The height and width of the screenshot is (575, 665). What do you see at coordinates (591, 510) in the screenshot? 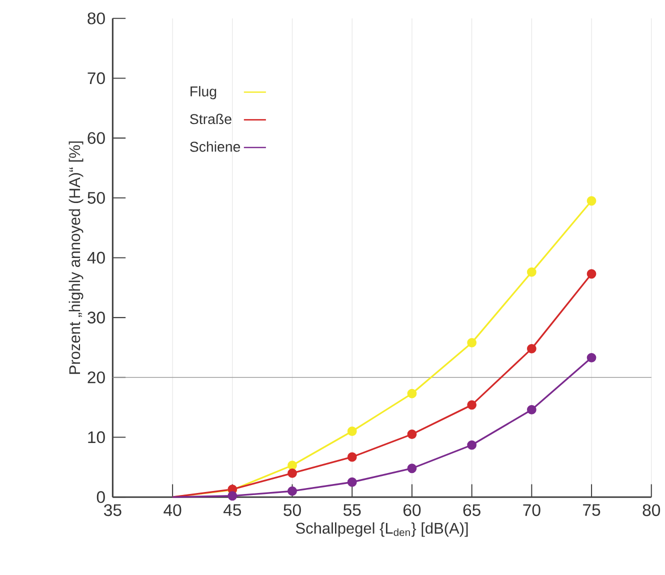
I see `x-tick-label: 75` at bounding box center [591, 510].